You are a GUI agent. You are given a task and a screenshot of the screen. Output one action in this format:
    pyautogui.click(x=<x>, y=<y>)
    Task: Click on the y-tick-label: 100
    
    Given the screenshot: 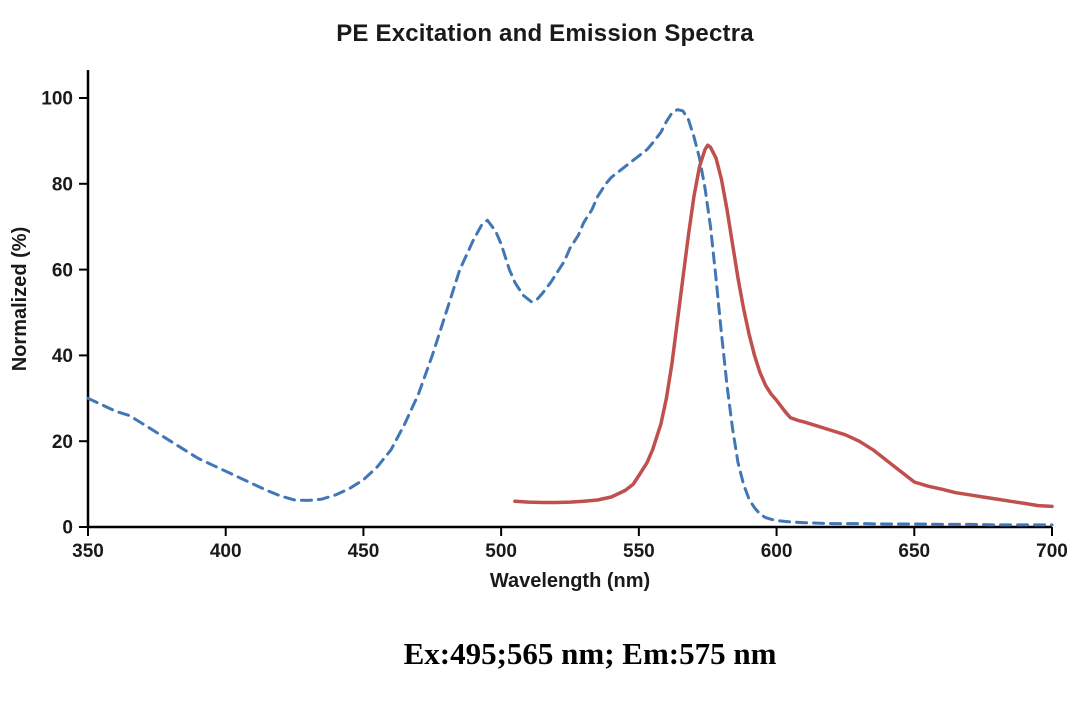 What is the action you would take?
    pyautogui.click(x=57, y=99)
    